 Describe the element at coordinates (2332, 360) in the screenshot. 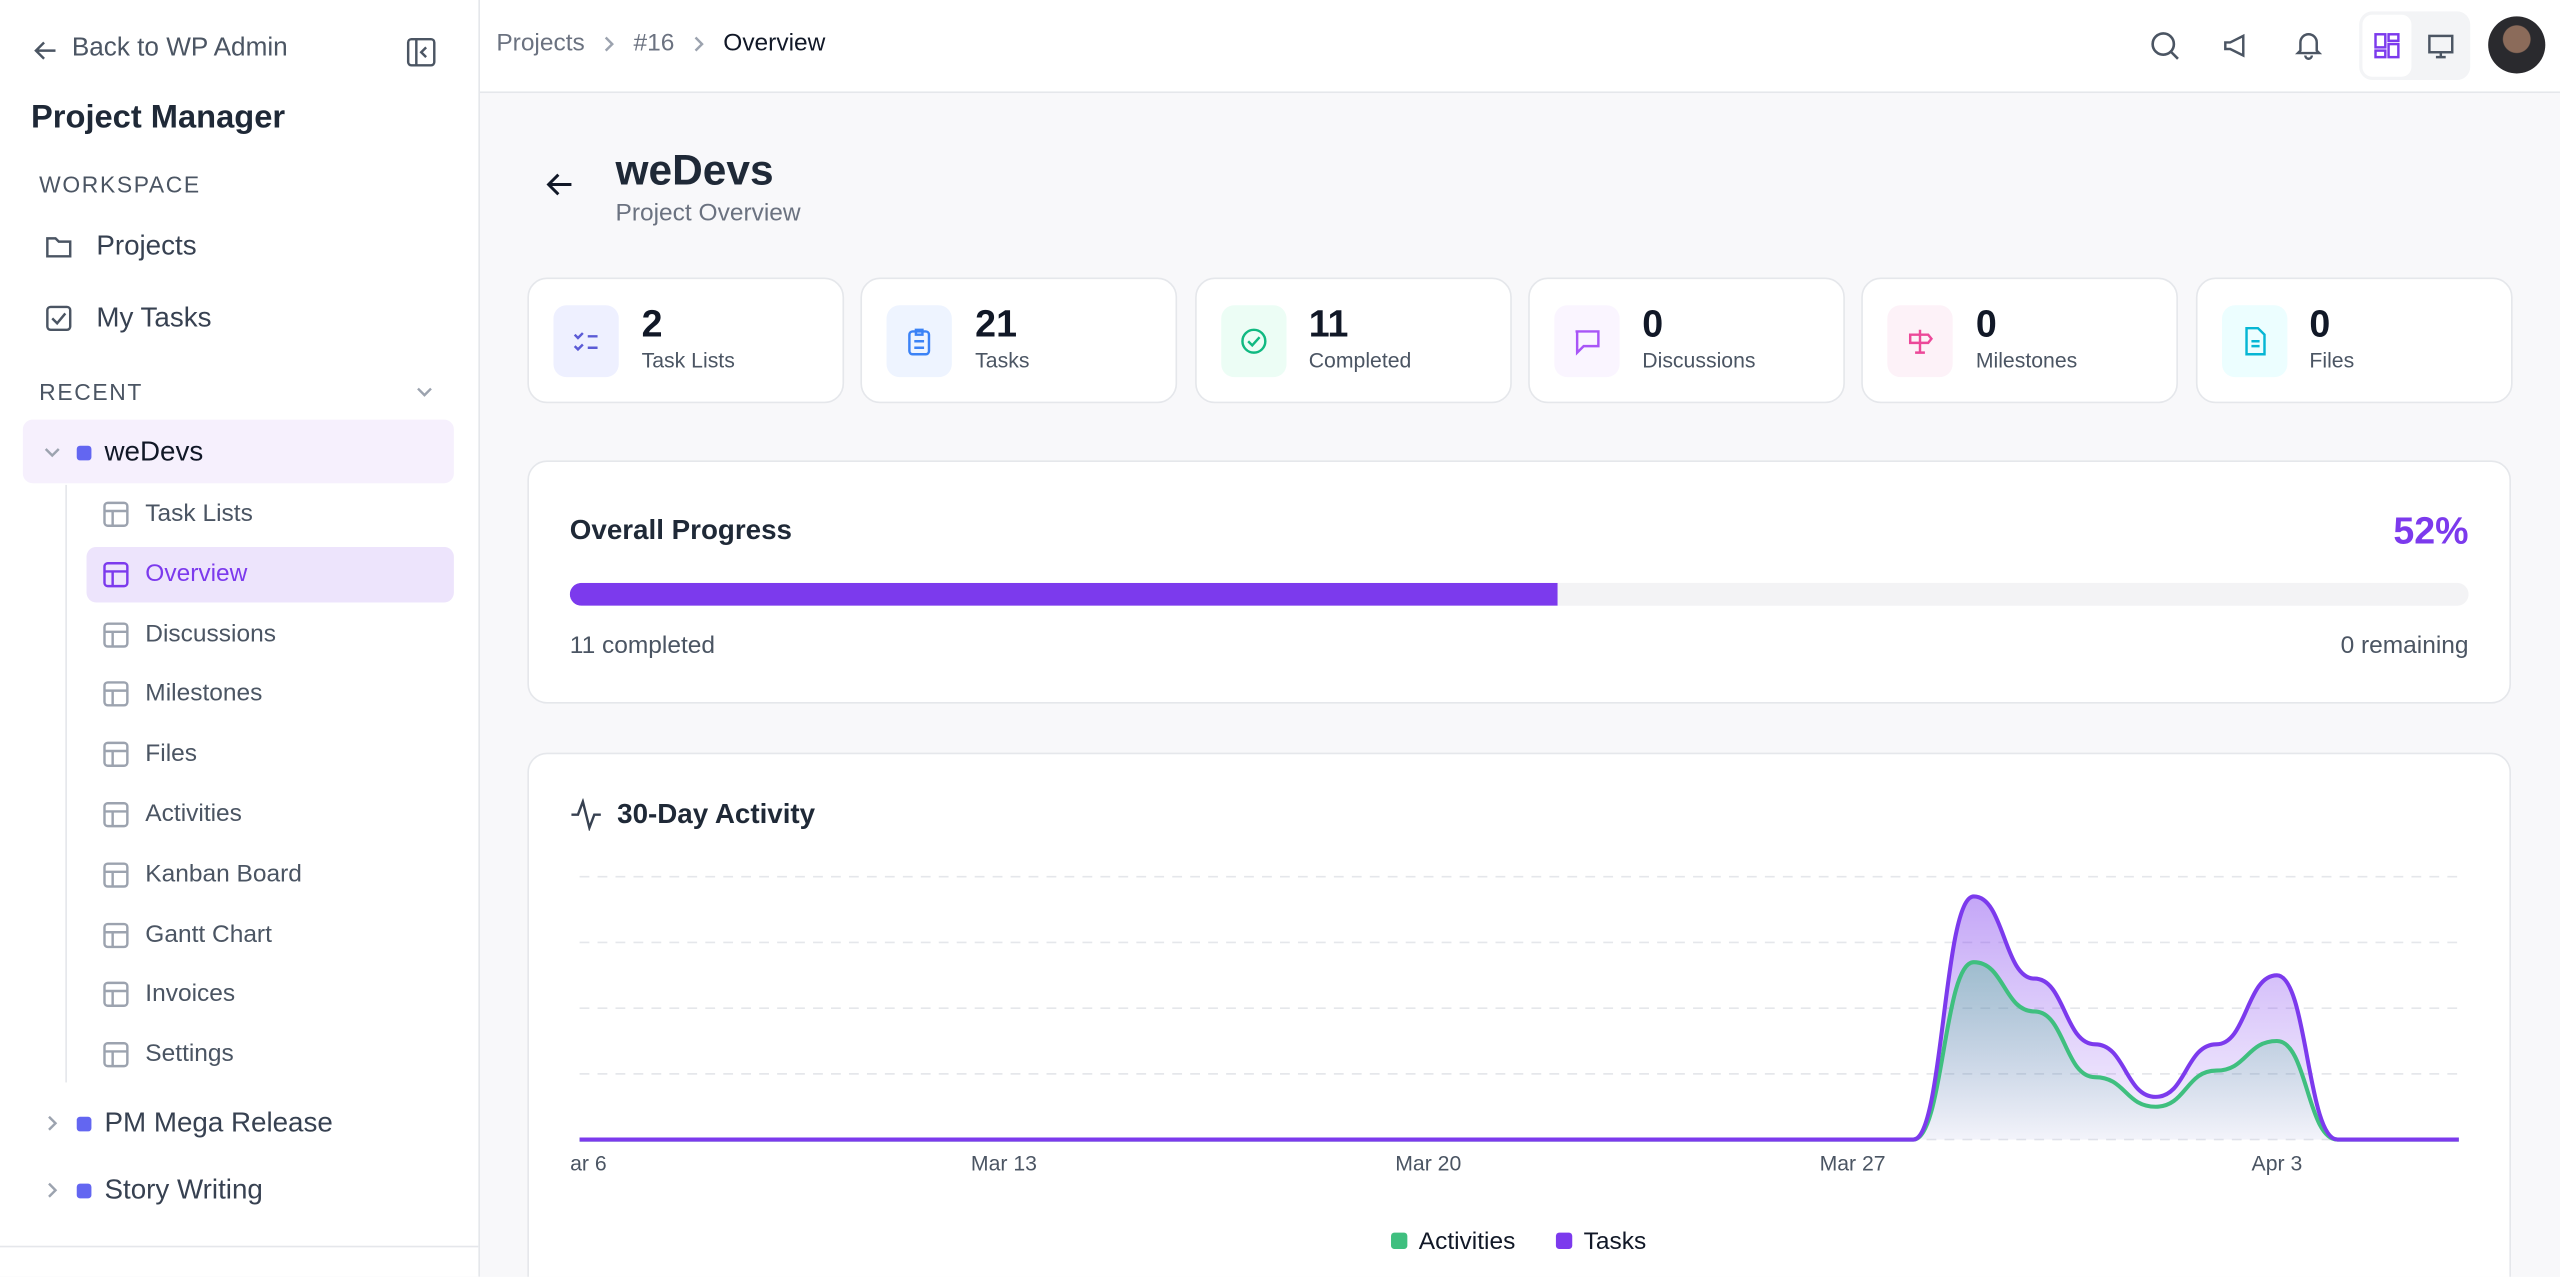

I see `stat-label: Files` at that location.